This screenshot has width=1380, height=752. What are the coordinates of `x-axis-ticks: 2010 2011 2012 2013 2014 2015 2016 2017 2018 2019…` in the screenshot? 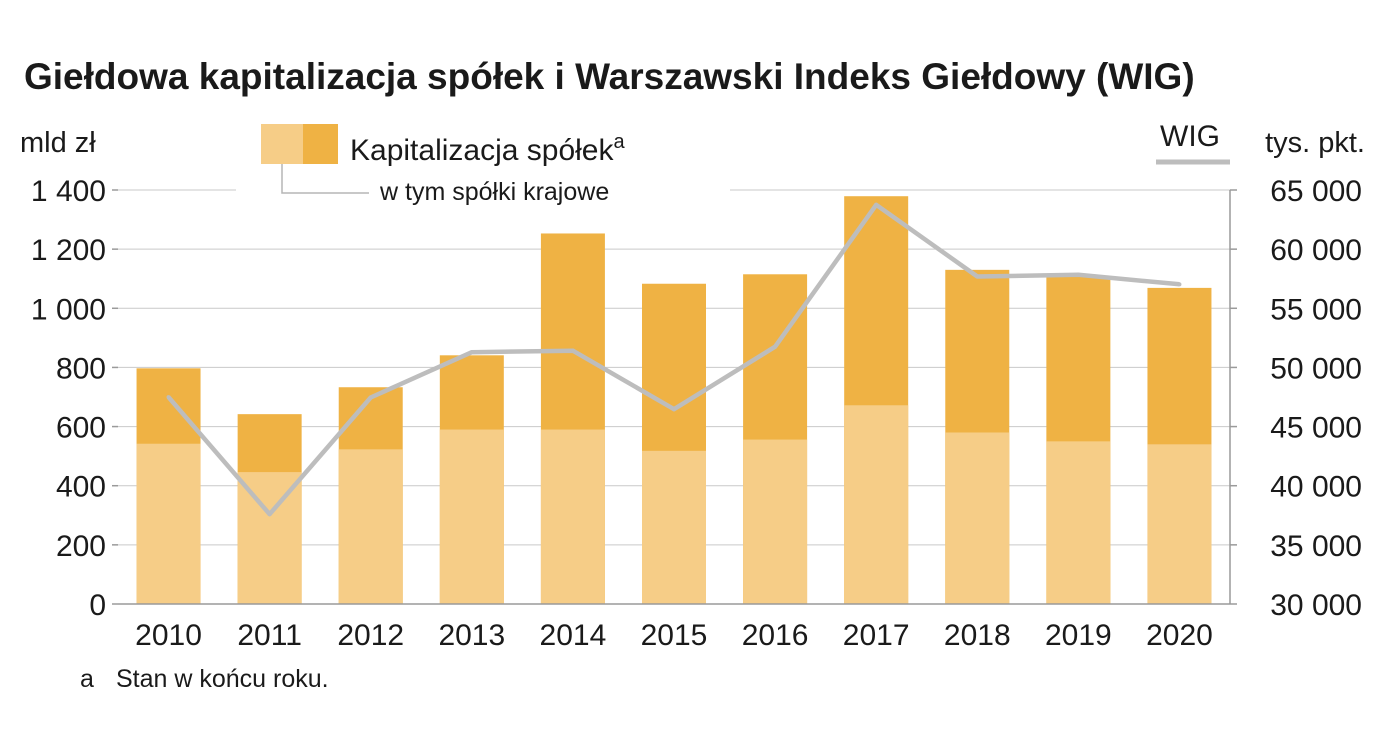 It's located at (674, 635).